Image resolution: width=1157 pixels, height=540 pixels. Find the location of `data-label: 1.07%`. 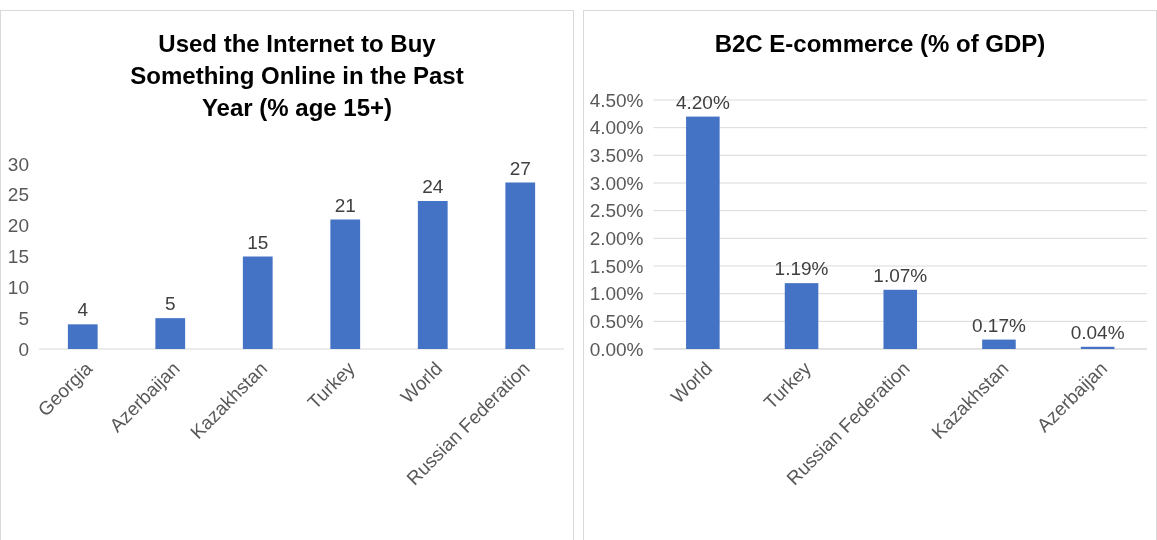

data-label: 1.07% is located at coordinates (900, 275).